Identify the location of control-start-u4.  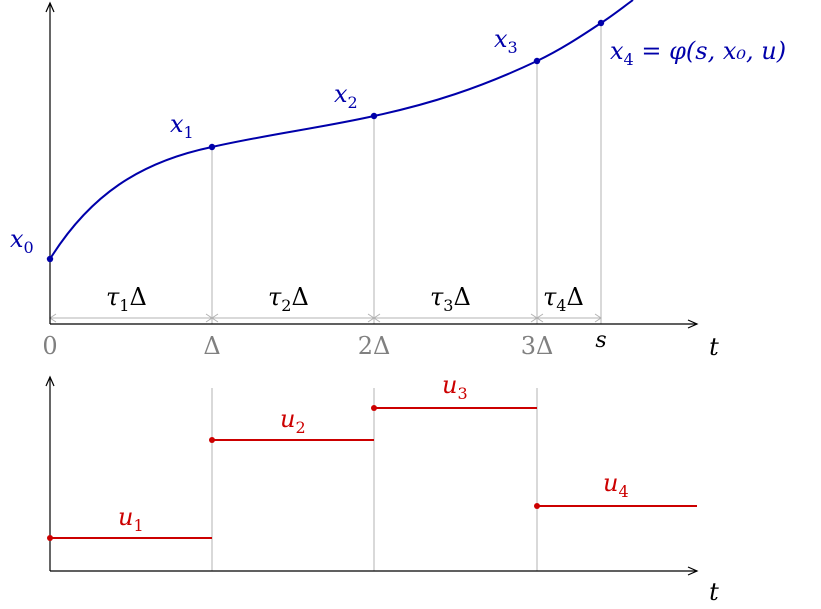
(537, 506).